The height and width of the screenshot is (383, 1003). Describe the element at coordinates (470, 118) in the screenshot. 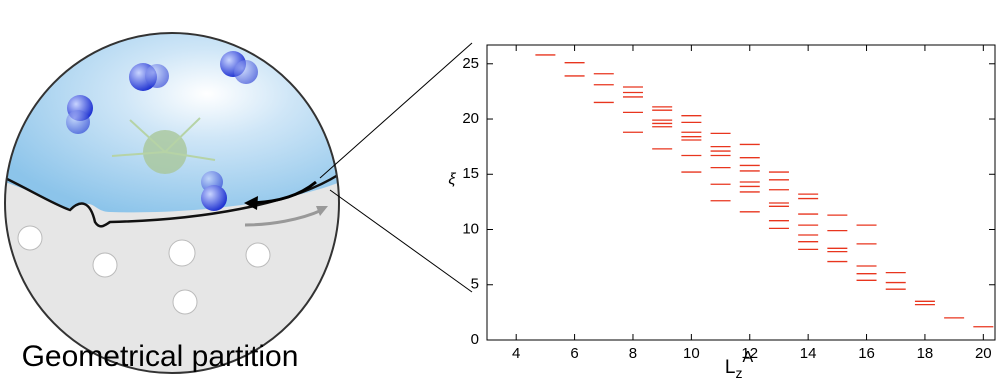

I see `y-tick-label: 20` at that location.